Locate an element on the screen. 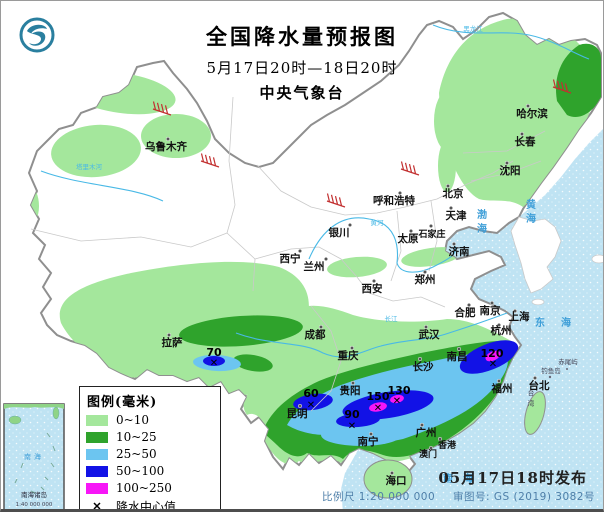 Image resolution: width=604 pixels, height=512 pixels. hainan-island is located at coordinates (388, 479).